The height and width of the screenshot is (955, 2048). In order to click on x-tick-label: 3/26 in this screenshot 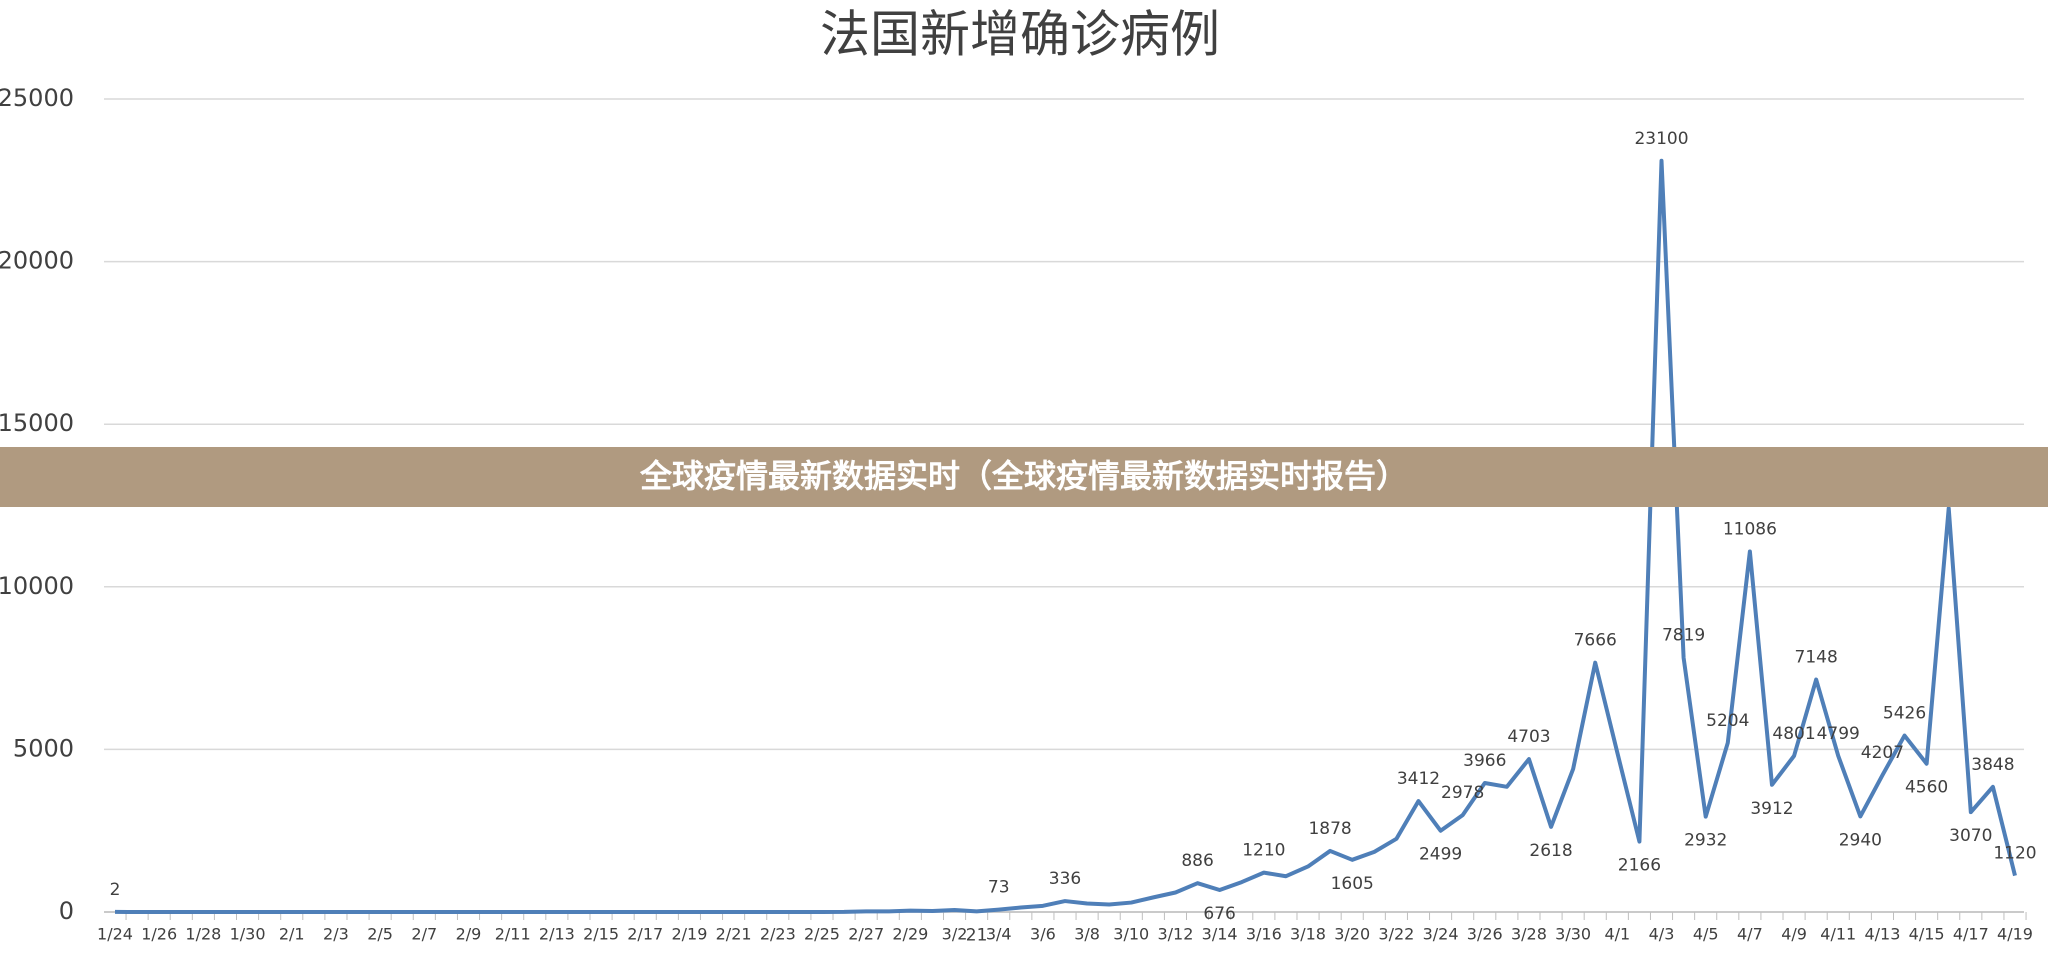, I will do `click(1485, 934)`.